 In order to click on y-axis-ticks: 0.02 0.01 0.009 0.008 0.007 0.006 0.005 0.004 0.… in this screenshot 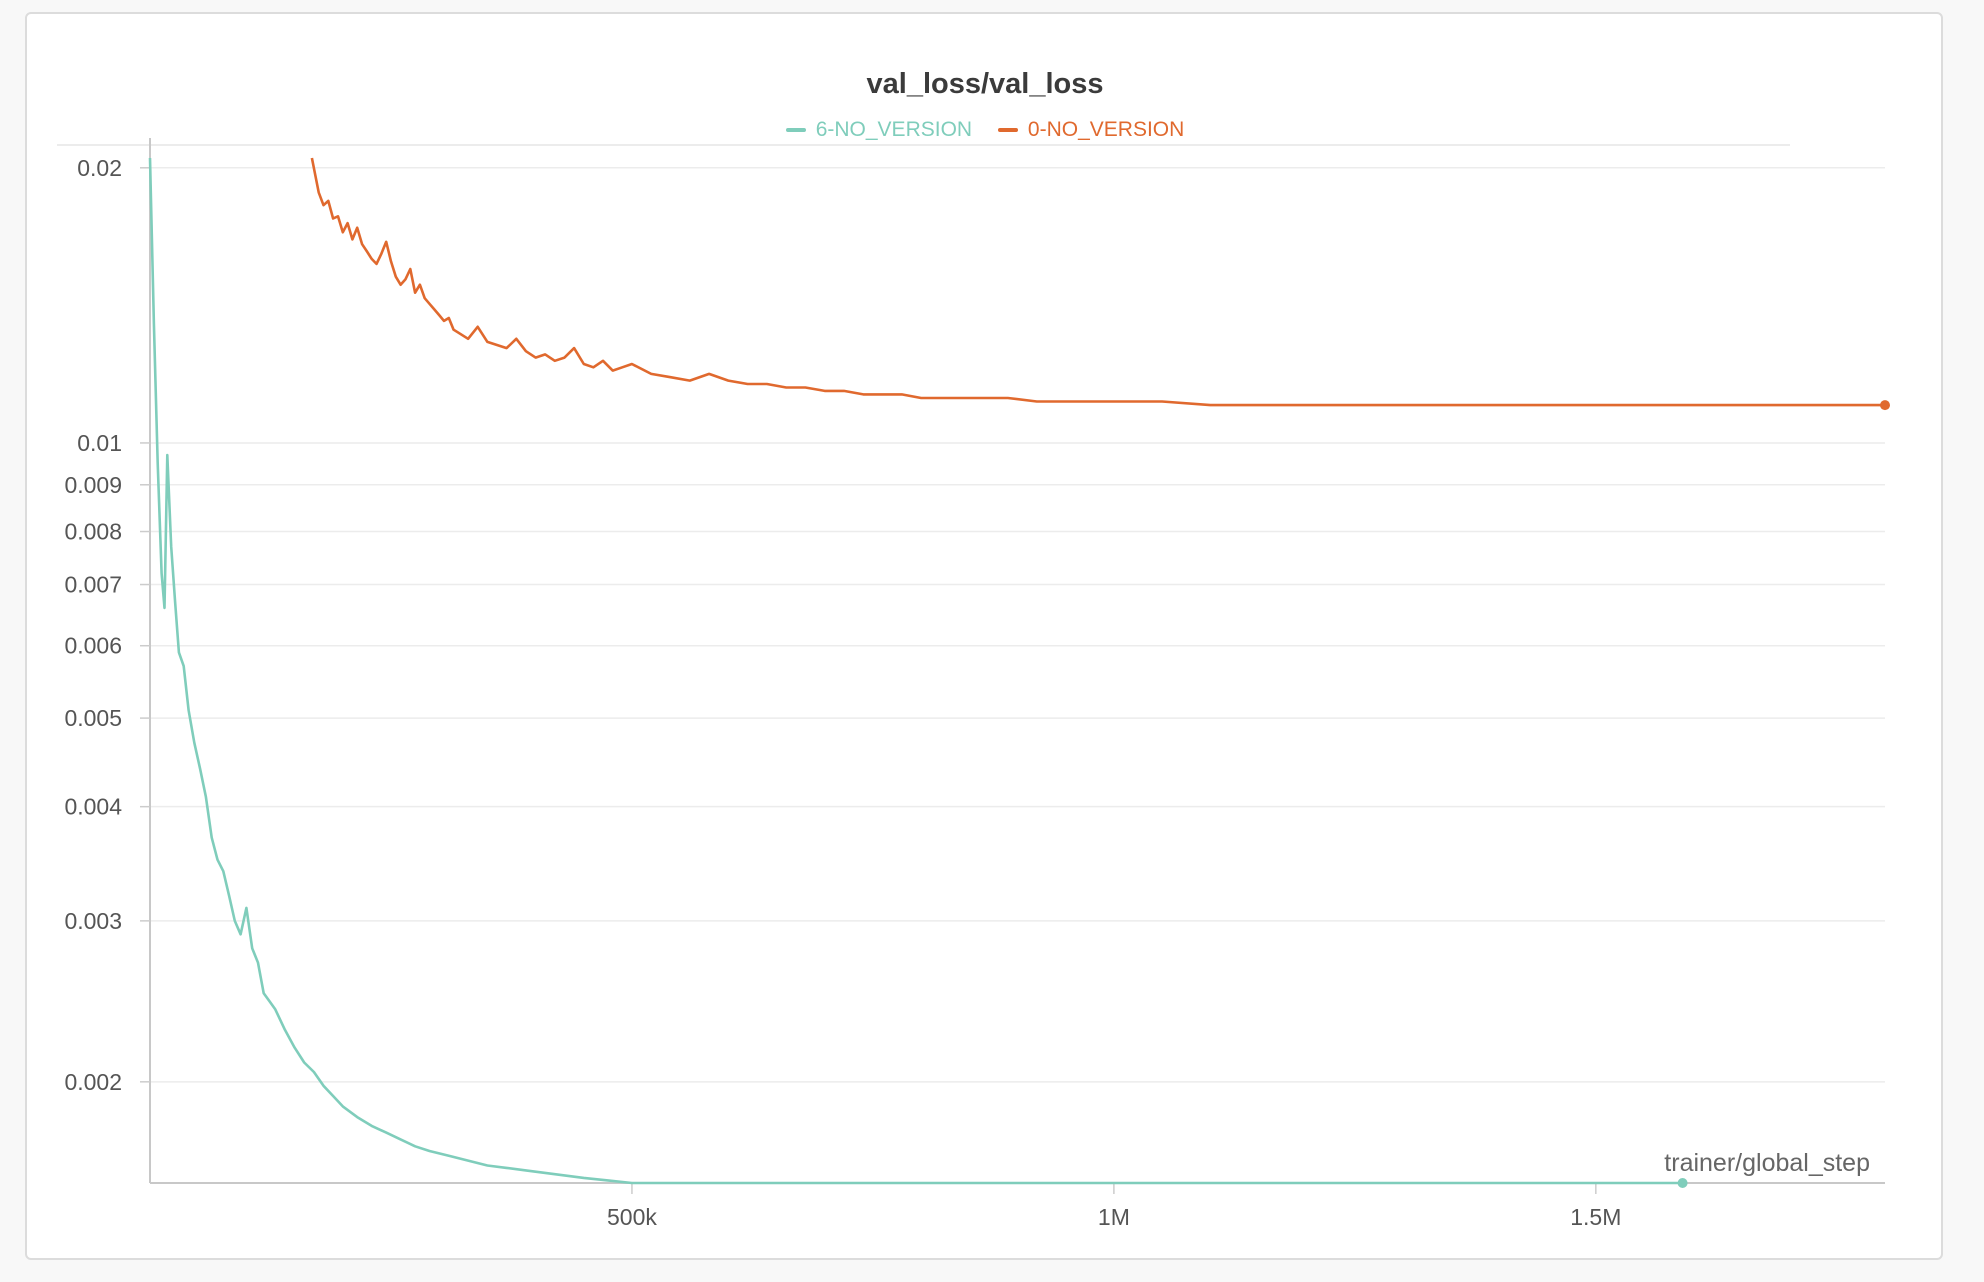, I will do `click(107, 625)`.